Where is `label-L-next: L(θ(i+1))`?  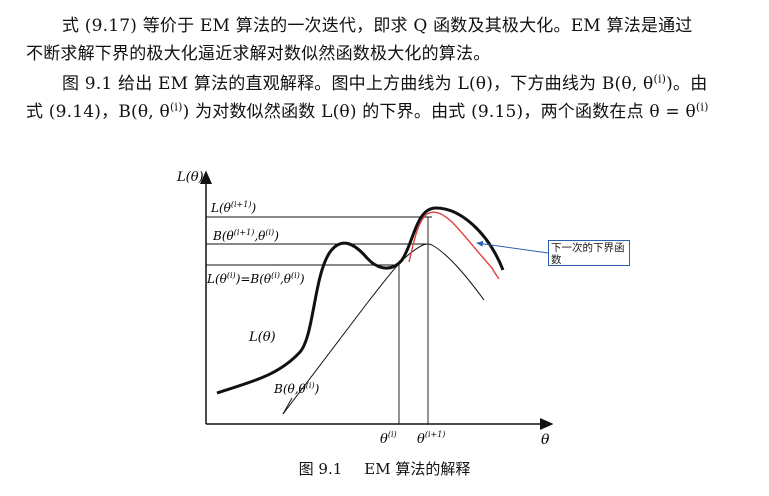
label-L-next: L(θ(i+1)) is located at coordinates (233, 207).